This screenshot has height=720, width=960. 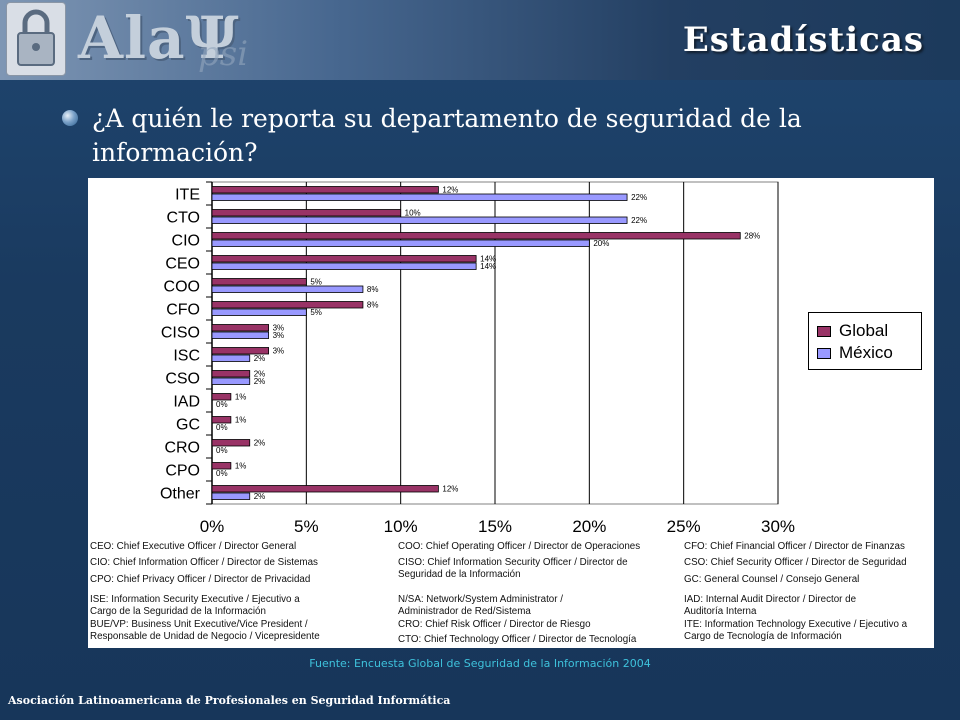 I want to click on category-label: ISC, so click(x=186, y=356).